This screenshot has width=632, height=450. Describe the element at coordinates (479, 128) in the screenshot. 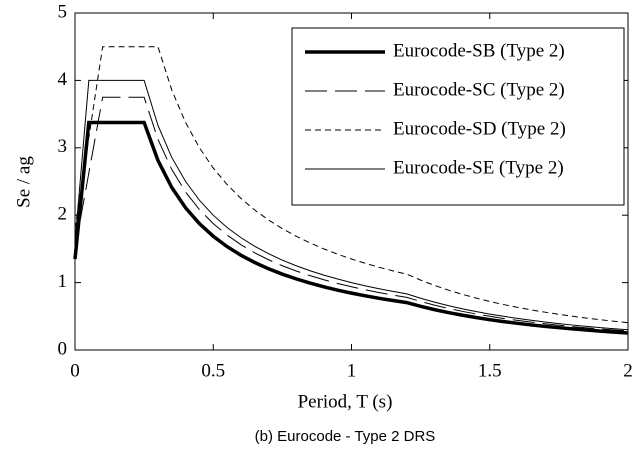

I see `legend-label: Eurocode-SD (Type 2)` at that location.